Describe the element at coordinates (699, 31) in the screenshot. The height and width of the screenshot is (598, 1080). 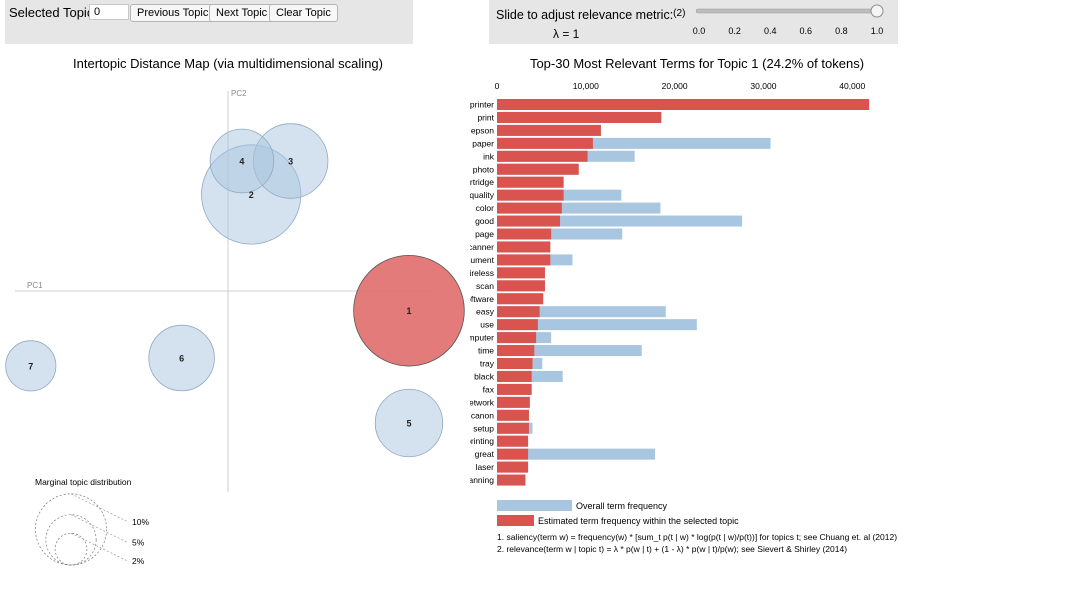
I see `slider-tick-label: 0.0` at that location.